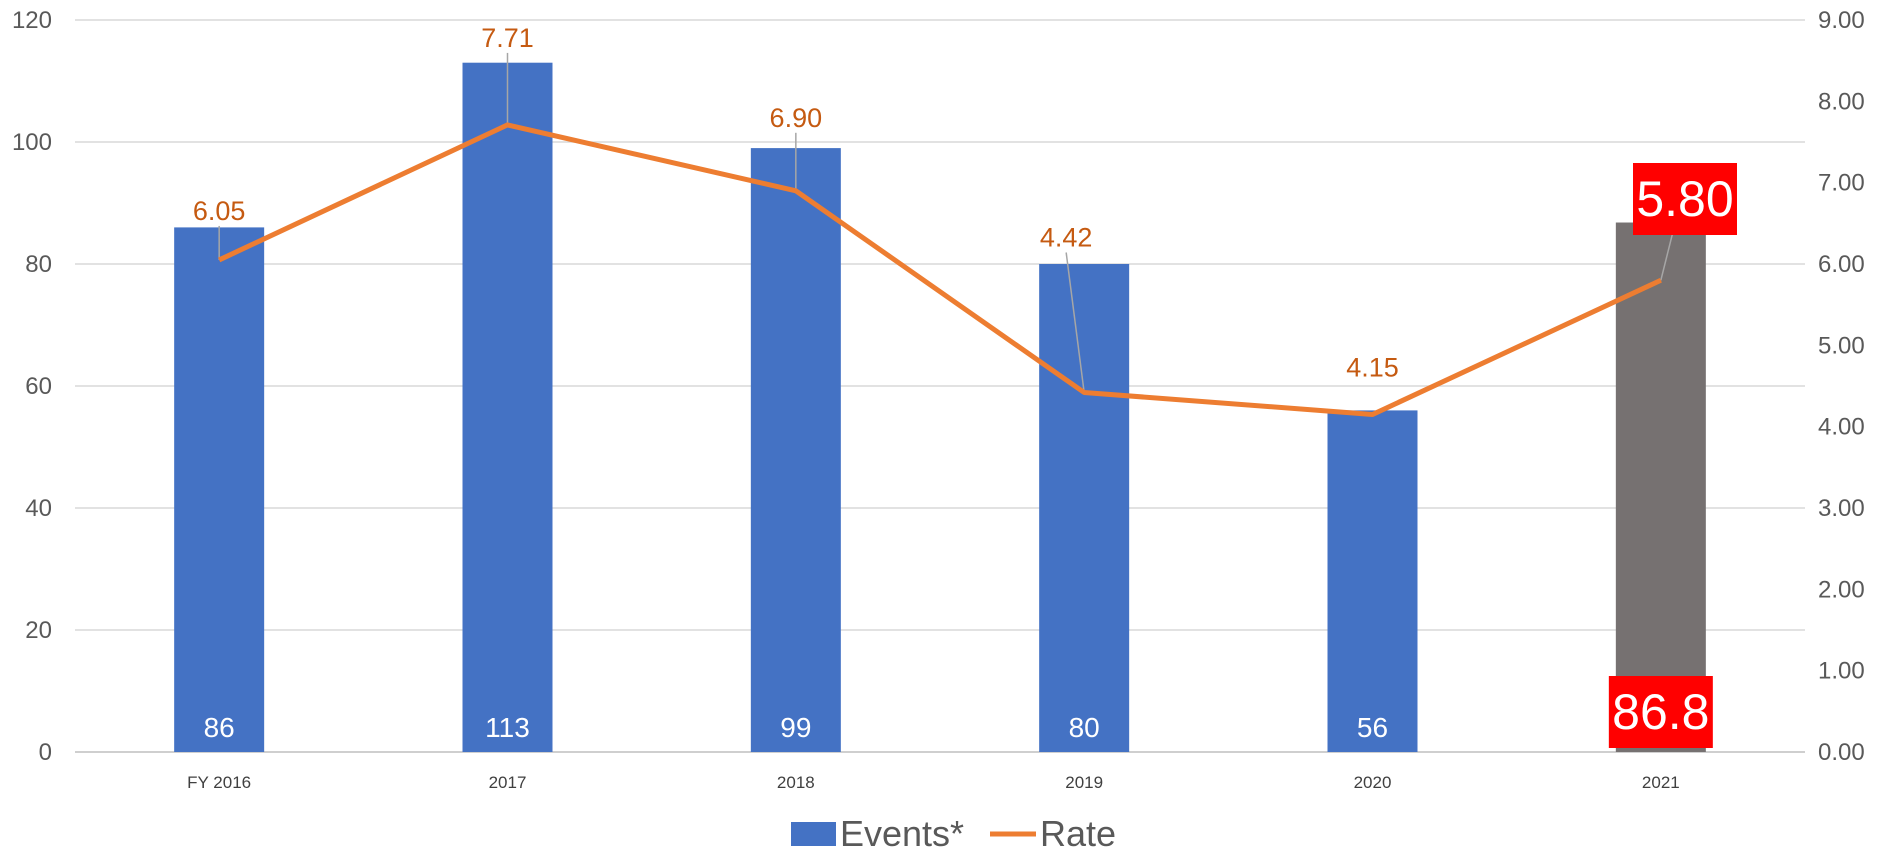 The height and width of the screenshot is (848, 1892). Describe the element at coordinates (1075, 322) in the screenshot. I see `leader-line` at that location.